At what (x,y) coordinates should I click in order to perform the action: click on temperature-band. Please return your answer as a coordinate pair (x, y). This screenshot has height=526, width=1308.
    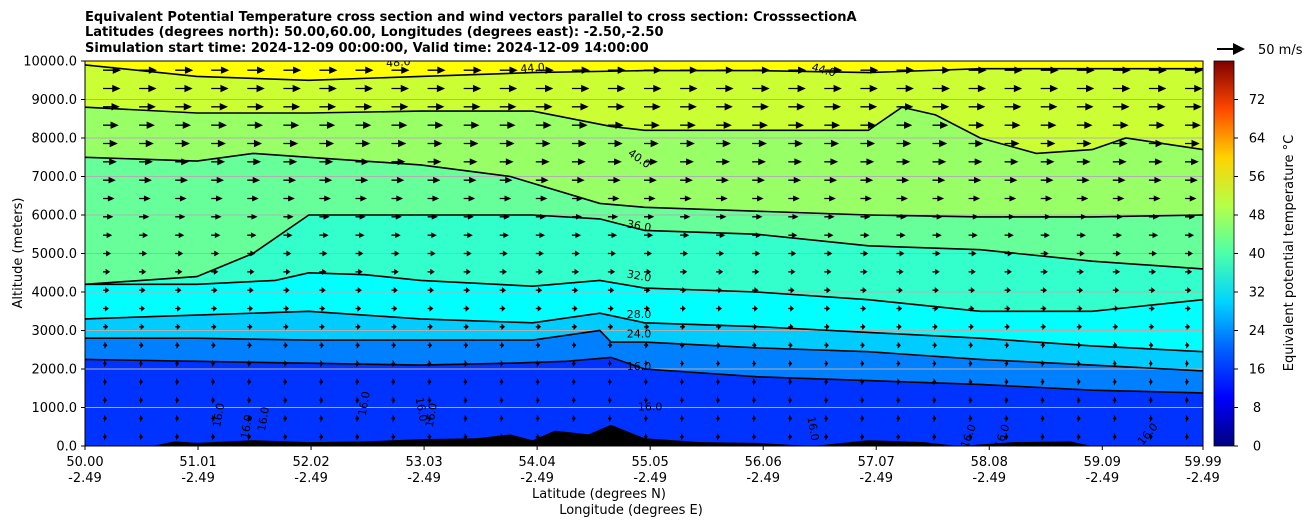
    Looking at the image, I should click on (644, 361).